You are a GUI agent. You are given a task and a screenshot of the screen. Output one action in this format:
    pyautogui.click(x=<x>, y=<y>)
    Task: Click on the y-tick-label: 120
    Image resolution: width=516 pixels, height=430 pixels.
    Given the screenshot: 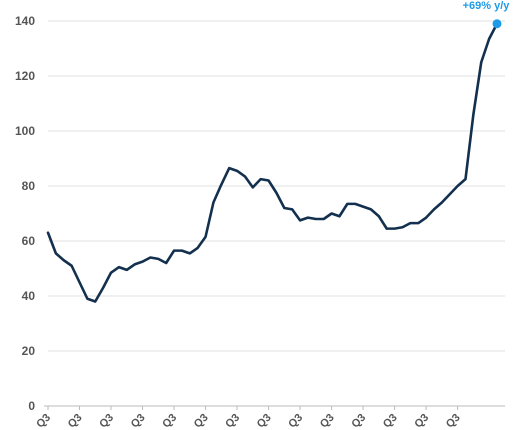 What is the action you would take?
    pyautogui.click(x=25, y=76)
    